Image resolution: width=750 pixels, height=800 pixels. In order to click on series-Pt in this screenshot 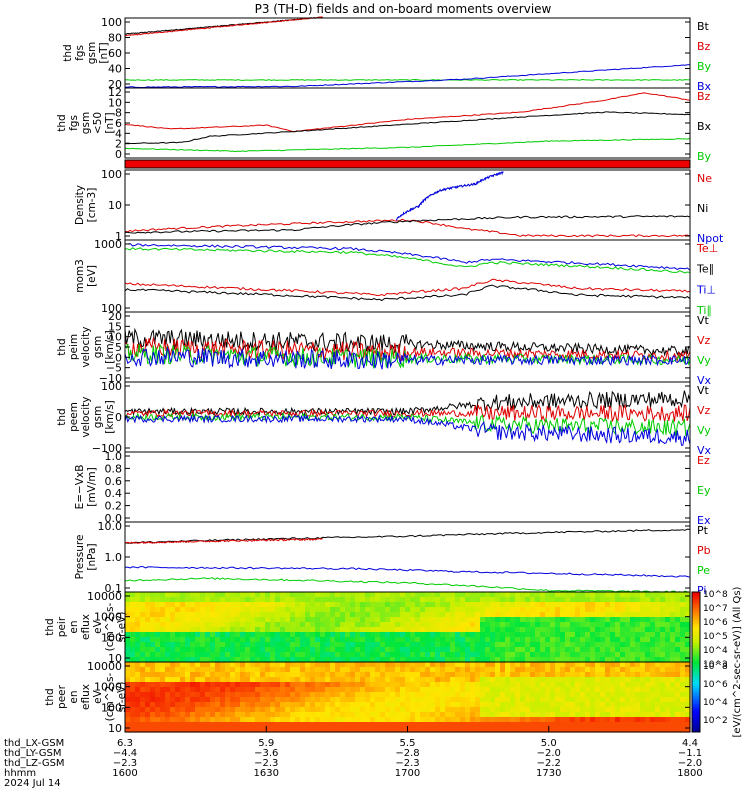, I will do `click(407, 536)`.